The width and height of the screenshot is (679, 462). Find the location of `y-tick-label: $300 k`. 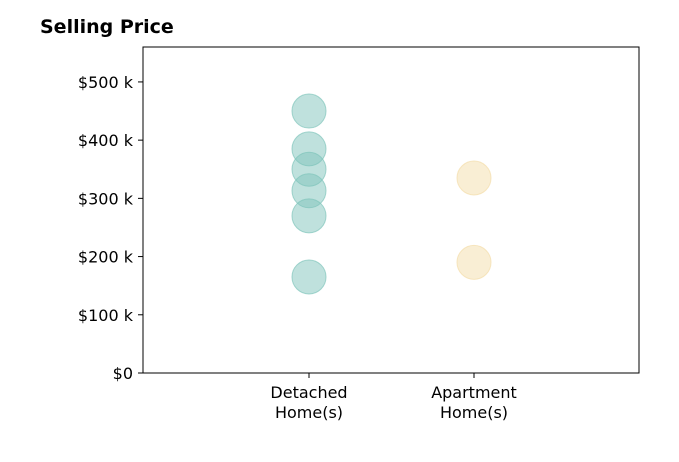

y-tick-label: $300 k is located at coordinates (106, 198).